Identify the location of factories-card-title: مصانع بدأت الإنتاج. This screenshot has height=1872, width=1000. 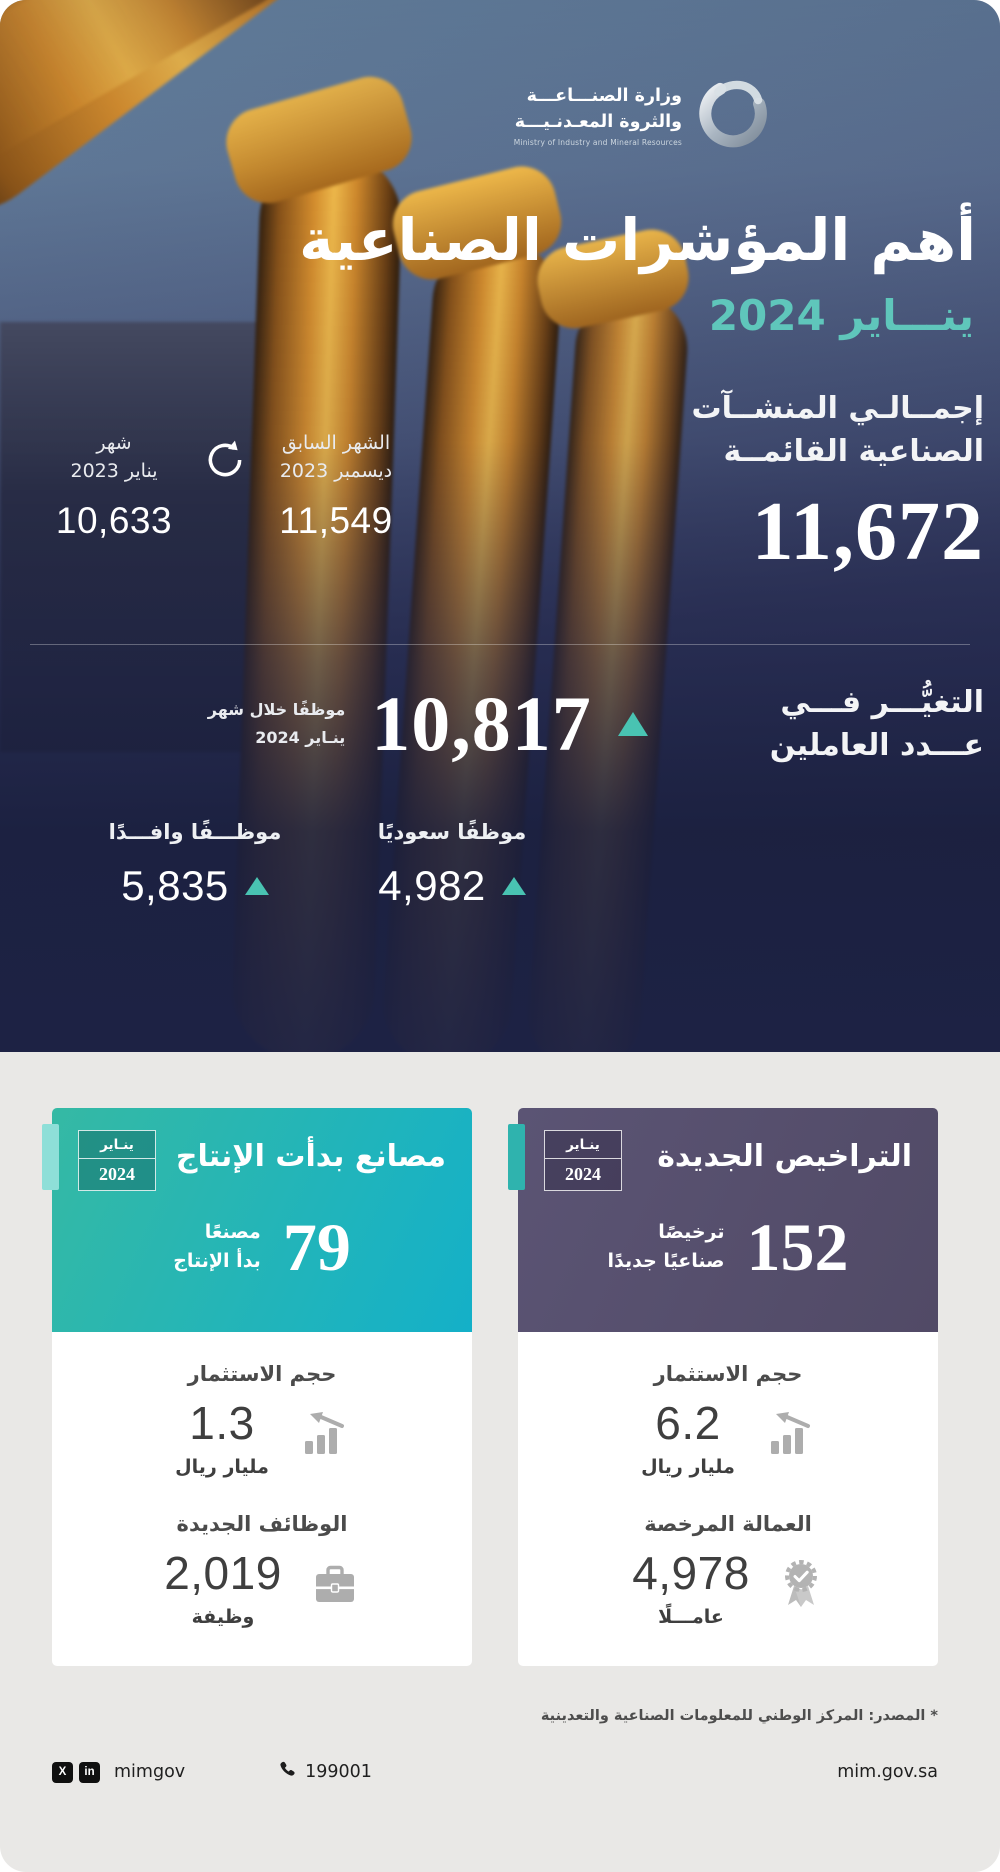
(310, 1156).